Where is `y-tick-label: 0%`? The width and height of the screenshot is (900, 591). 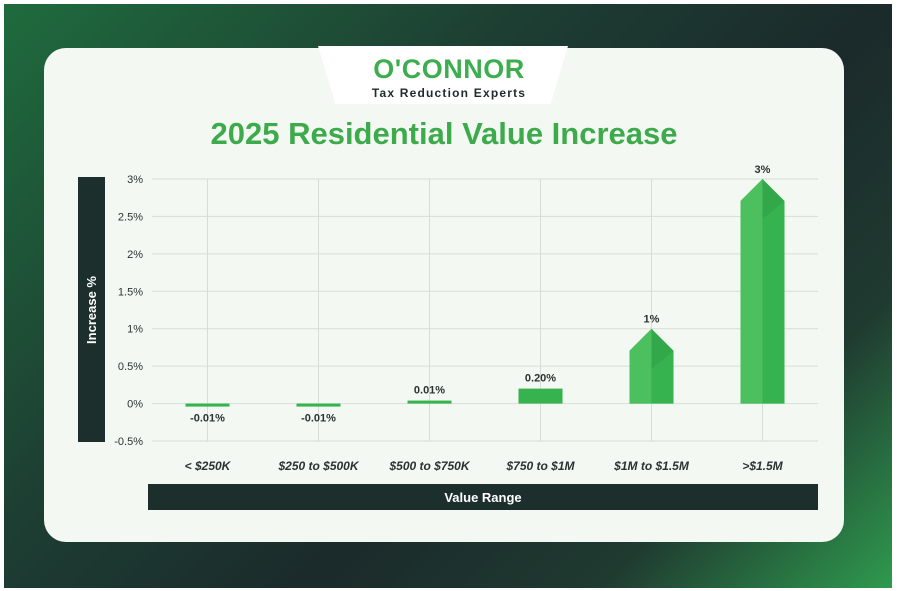 y-tick-label: 0% is located at coordinates (135, 405).